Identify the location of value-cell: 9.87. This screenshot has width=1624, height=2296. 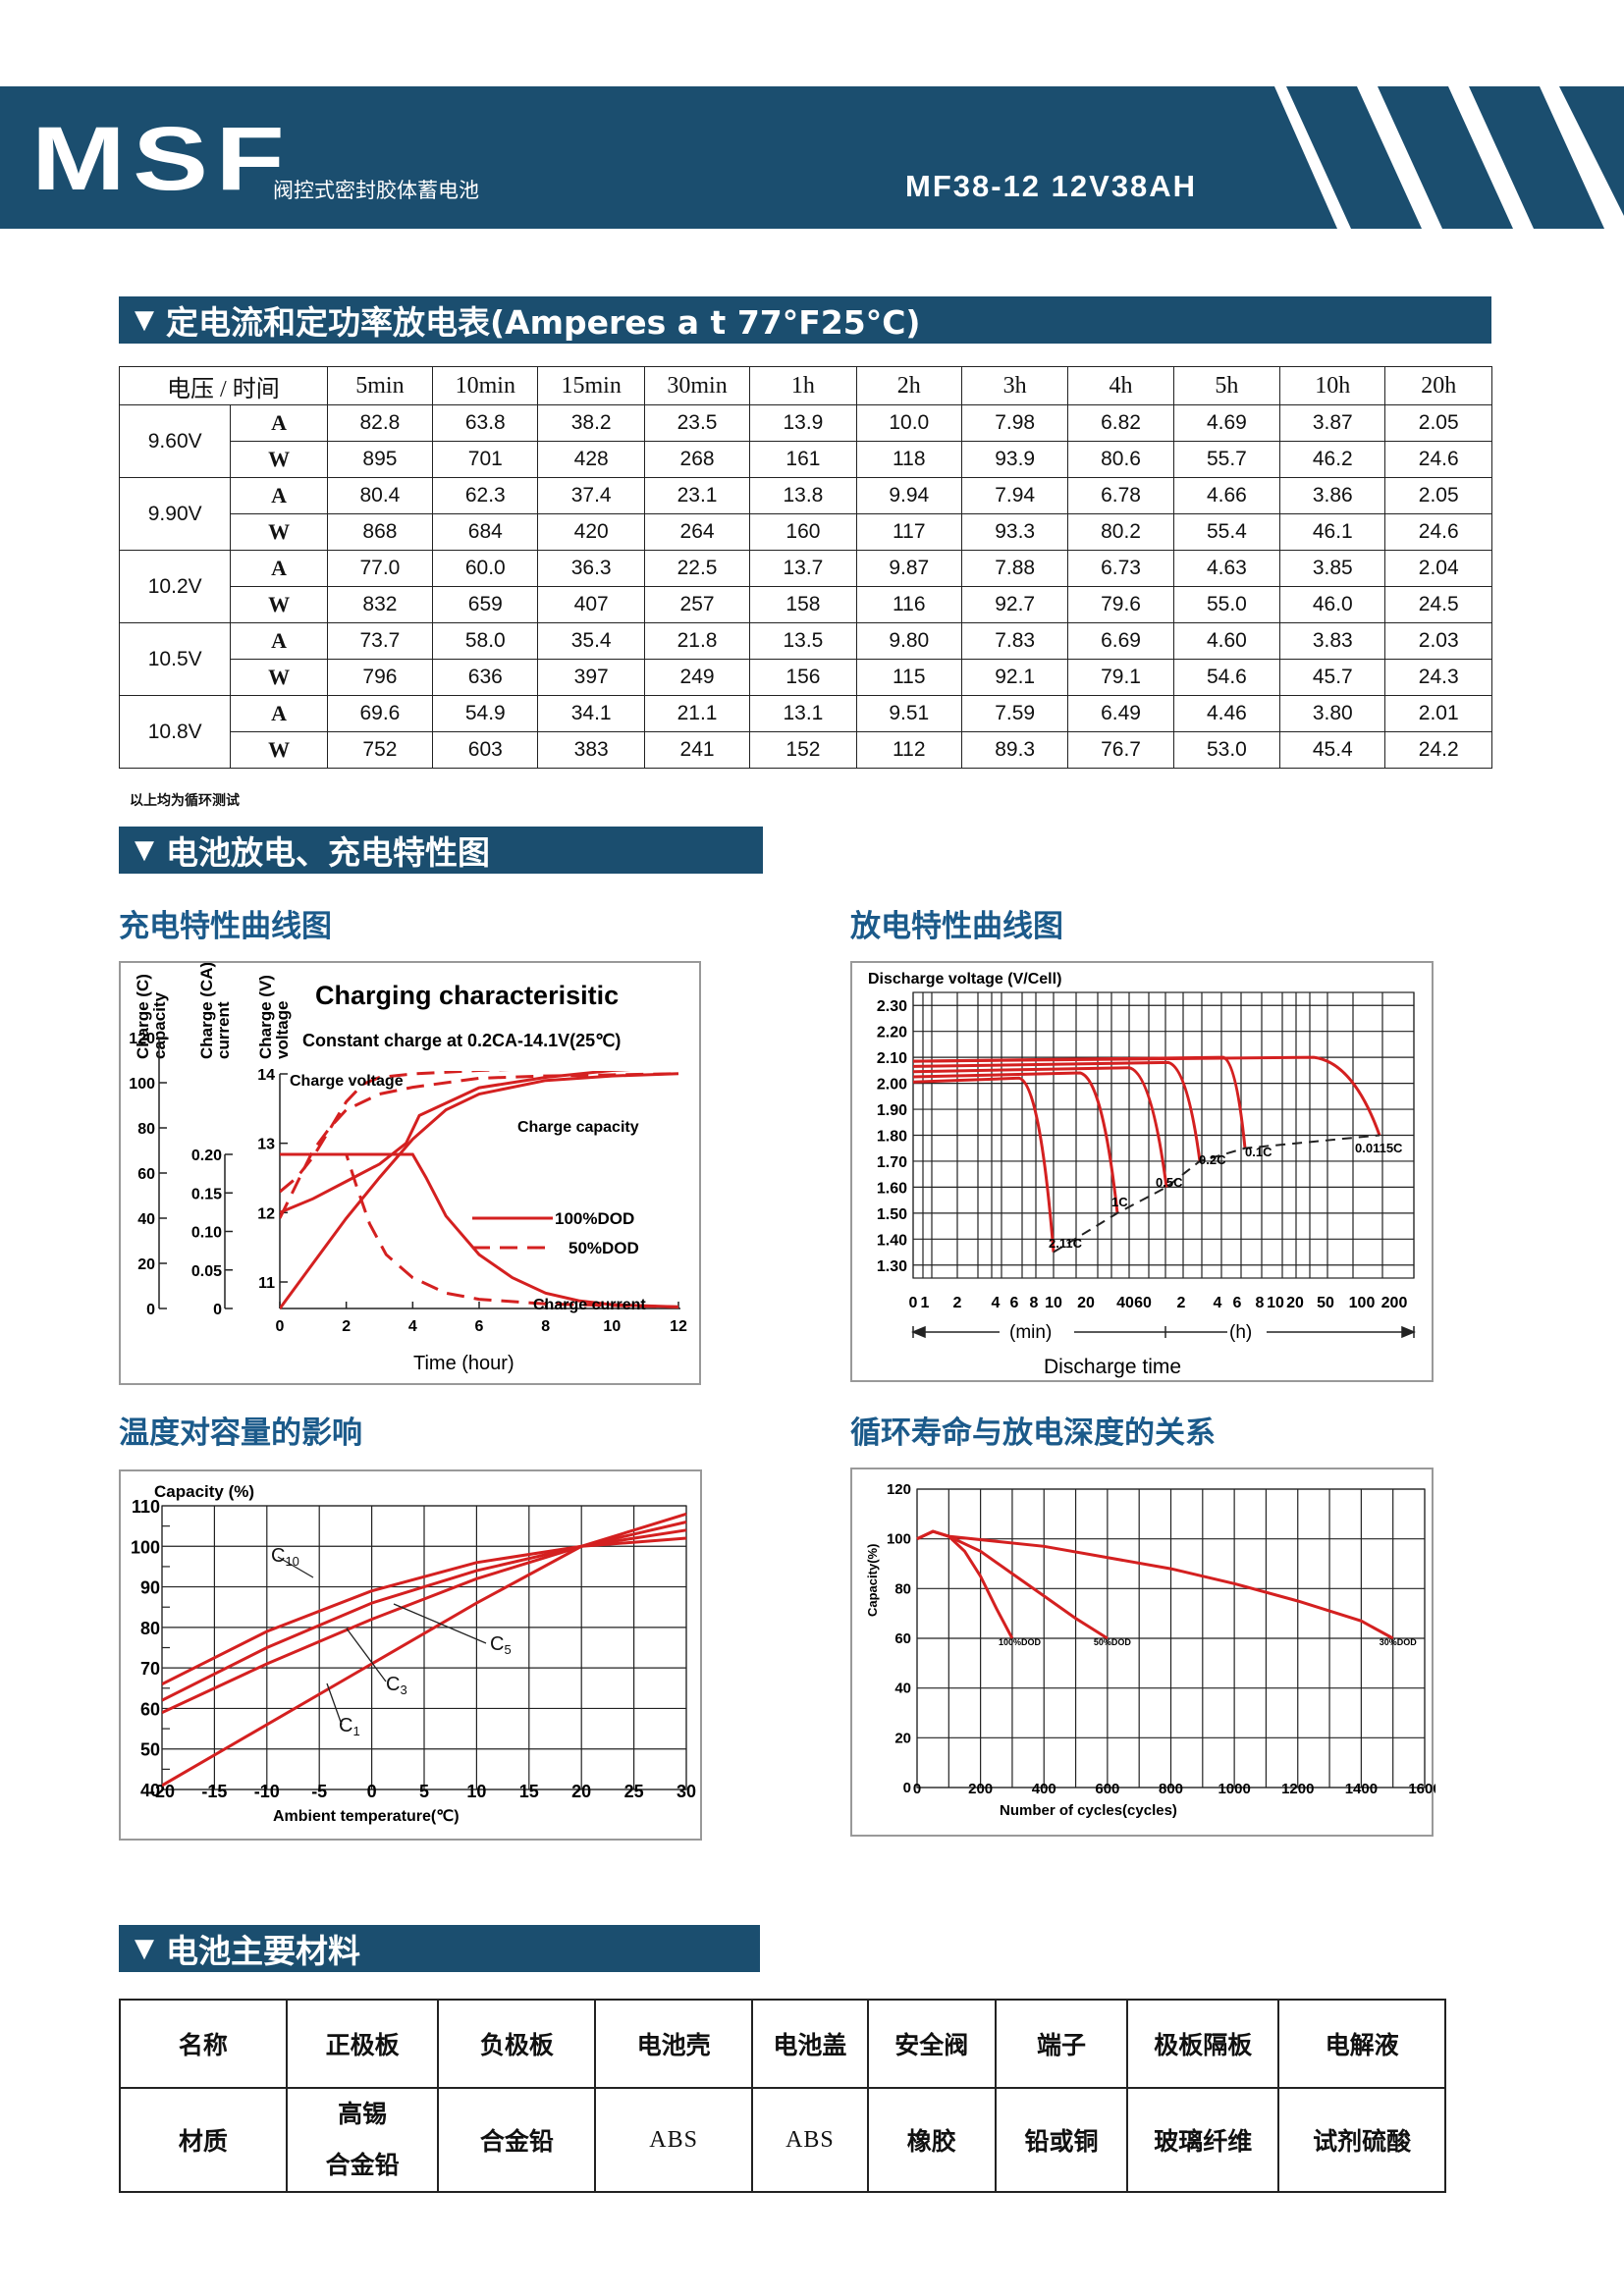
(908, 568).